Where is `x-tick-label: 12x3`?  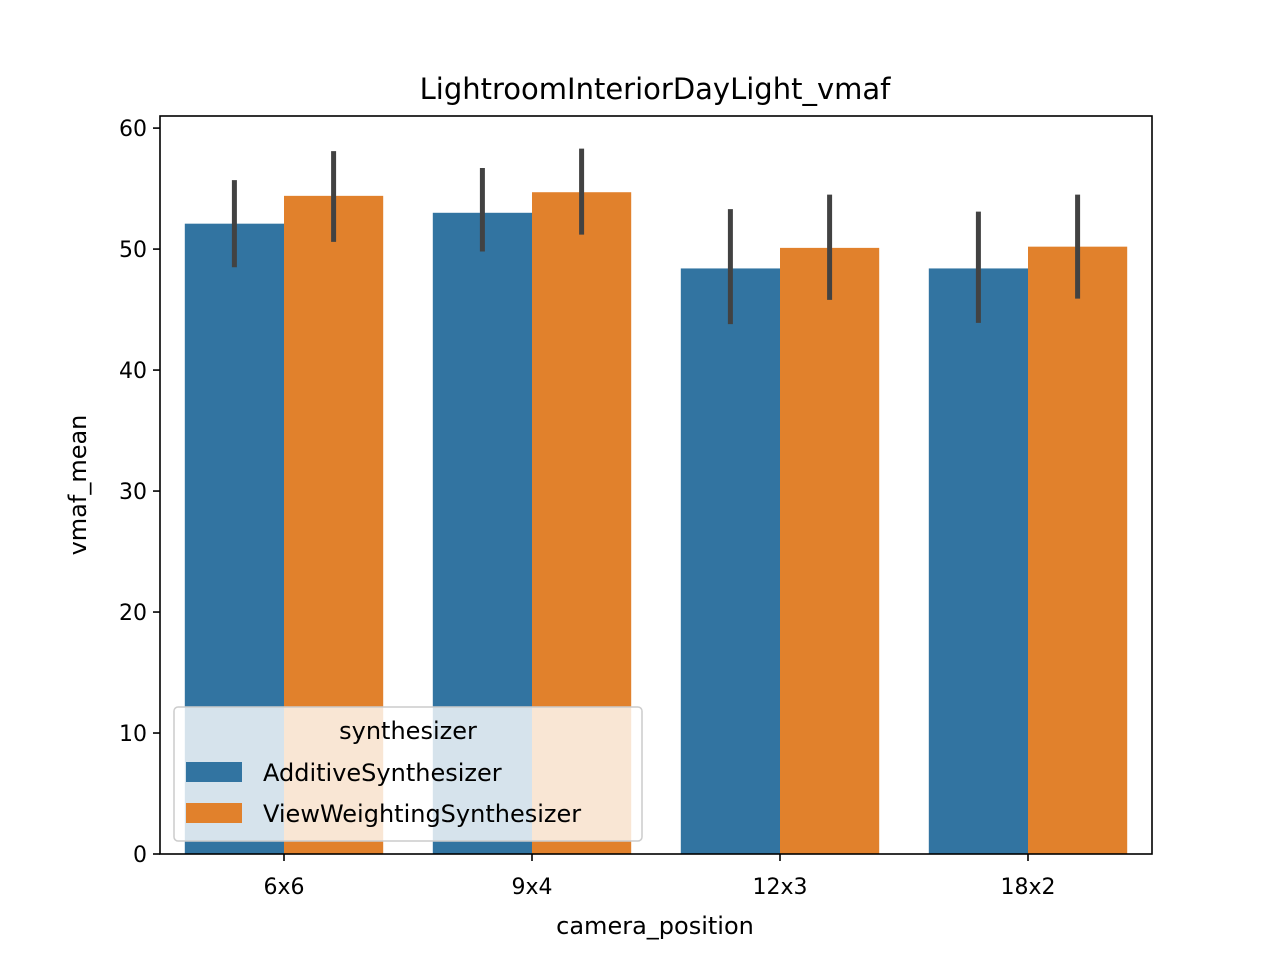
x-tick-label: 12x3 is located at coordinates (779, 887).